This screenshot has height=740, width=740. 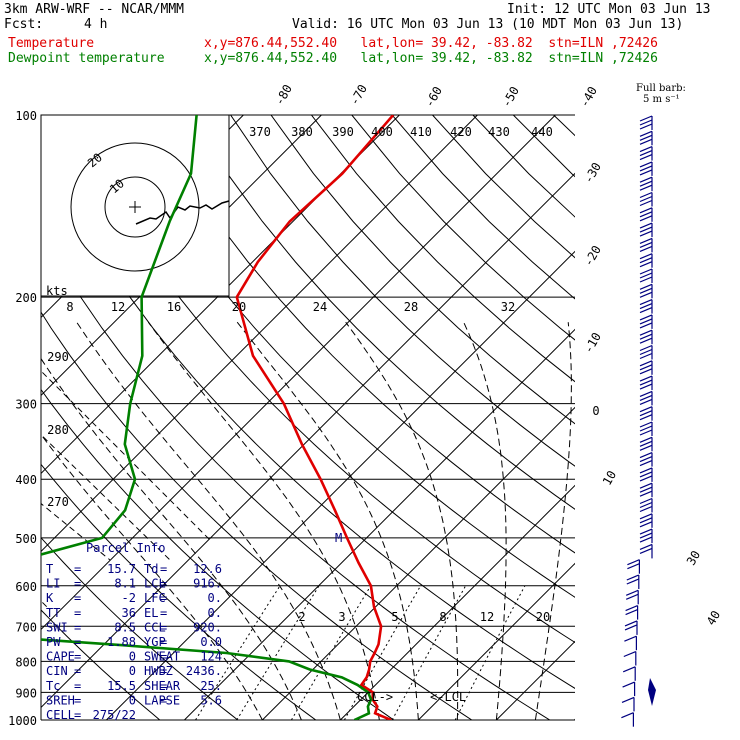 I want to click on isotherm-label: 10, so click(x=609, y=478).